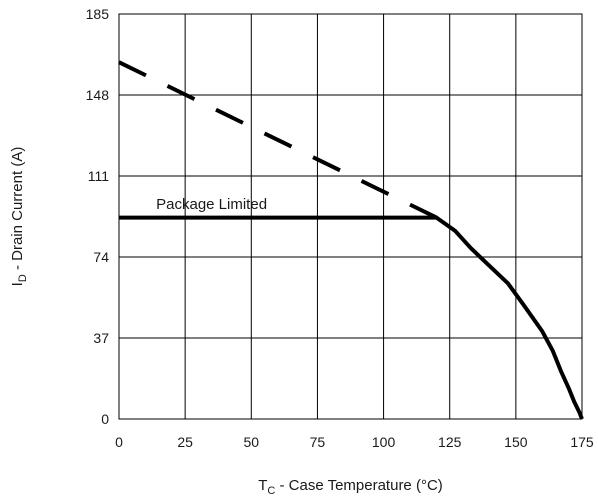 The height and width of the screenshot is (500, 598). I want to click on annotations: Package Limited, so click(211, 204).